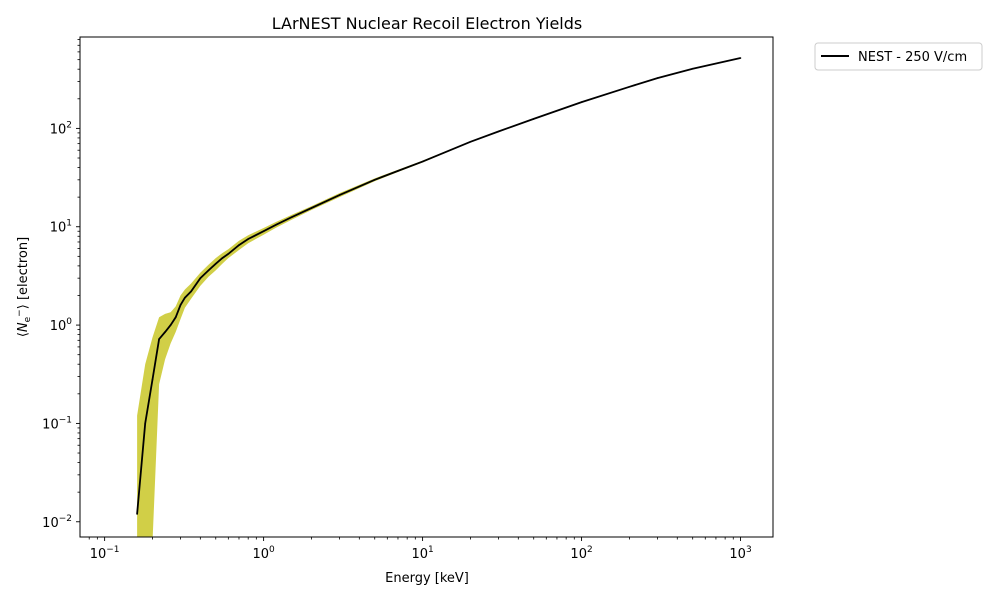 This screenshot has height=600, width=1000. I want to click on y-tick-label: 10², so click(61, 128).